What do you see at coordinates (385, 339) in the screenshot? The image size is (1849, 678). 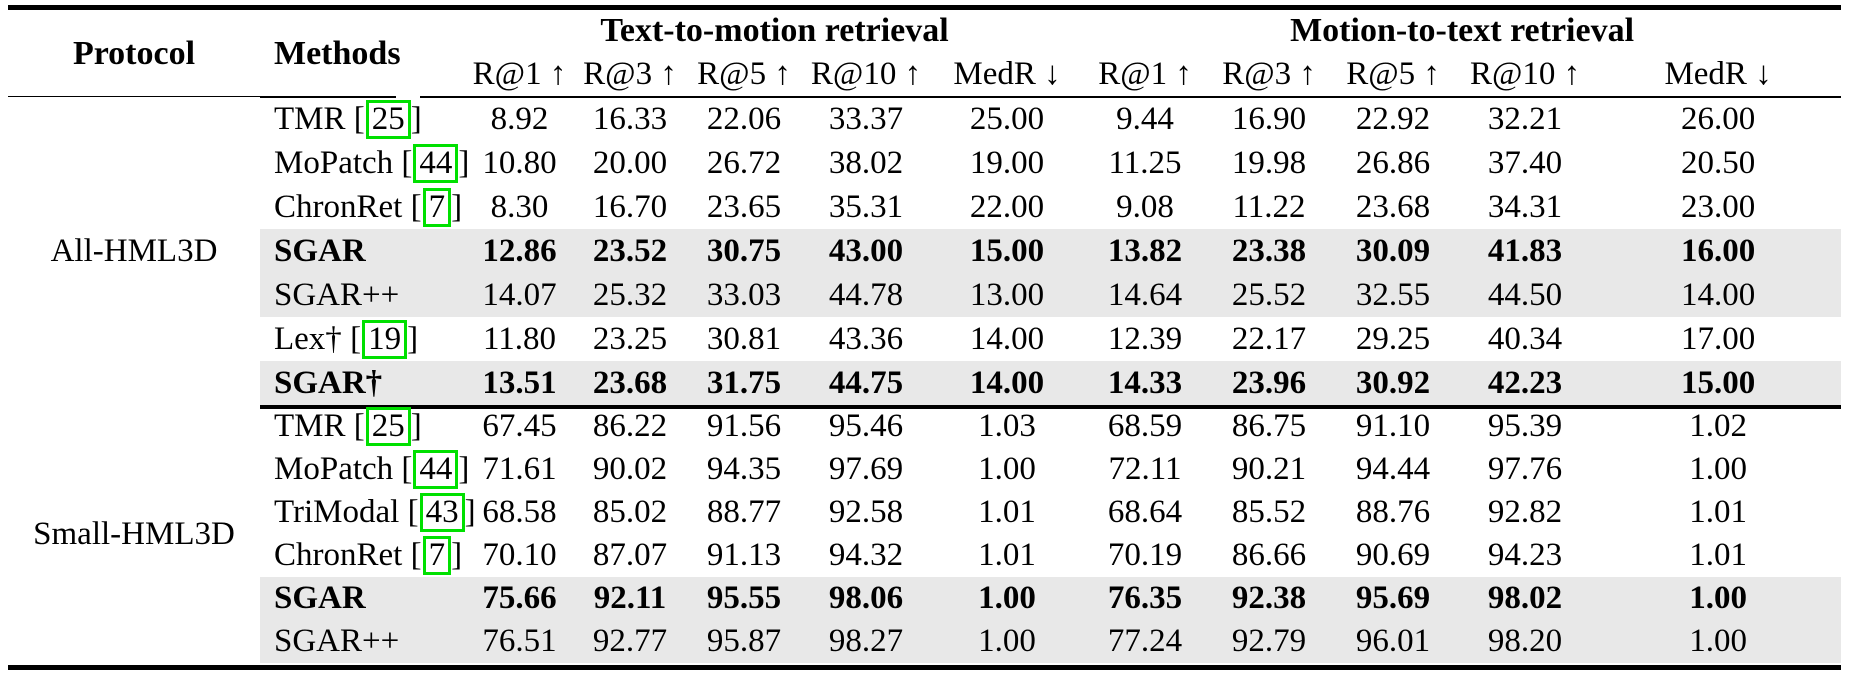 I see `citation-link: 19` at bounding box center [385, 339].